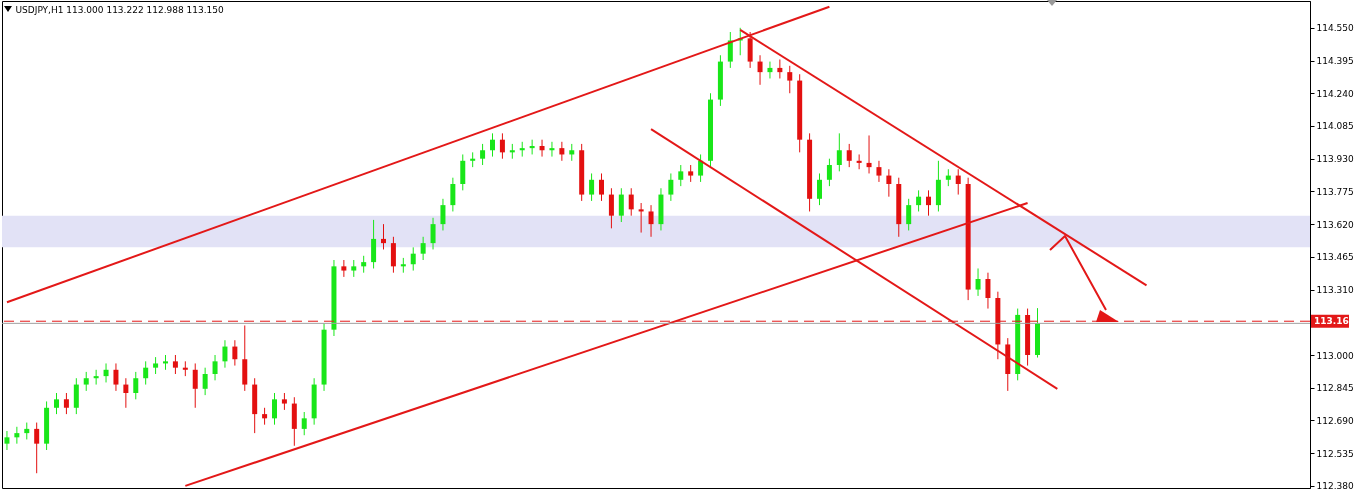  Describe the element at coordinates (1335, 224) in the screenshot. I see `y-tick-label: 113.620` at that location.